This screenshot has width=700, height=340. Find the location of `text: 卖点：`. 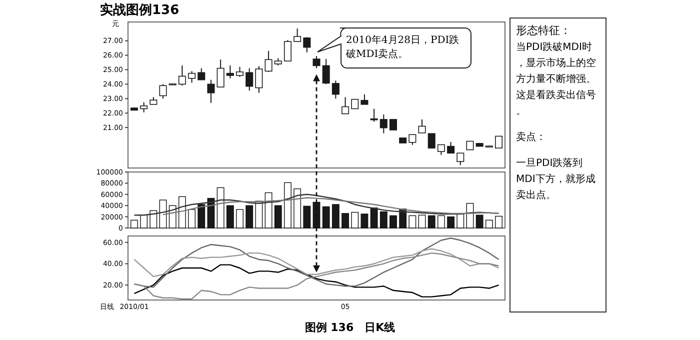

text: 卖点： is located at coordinates (531, 137).